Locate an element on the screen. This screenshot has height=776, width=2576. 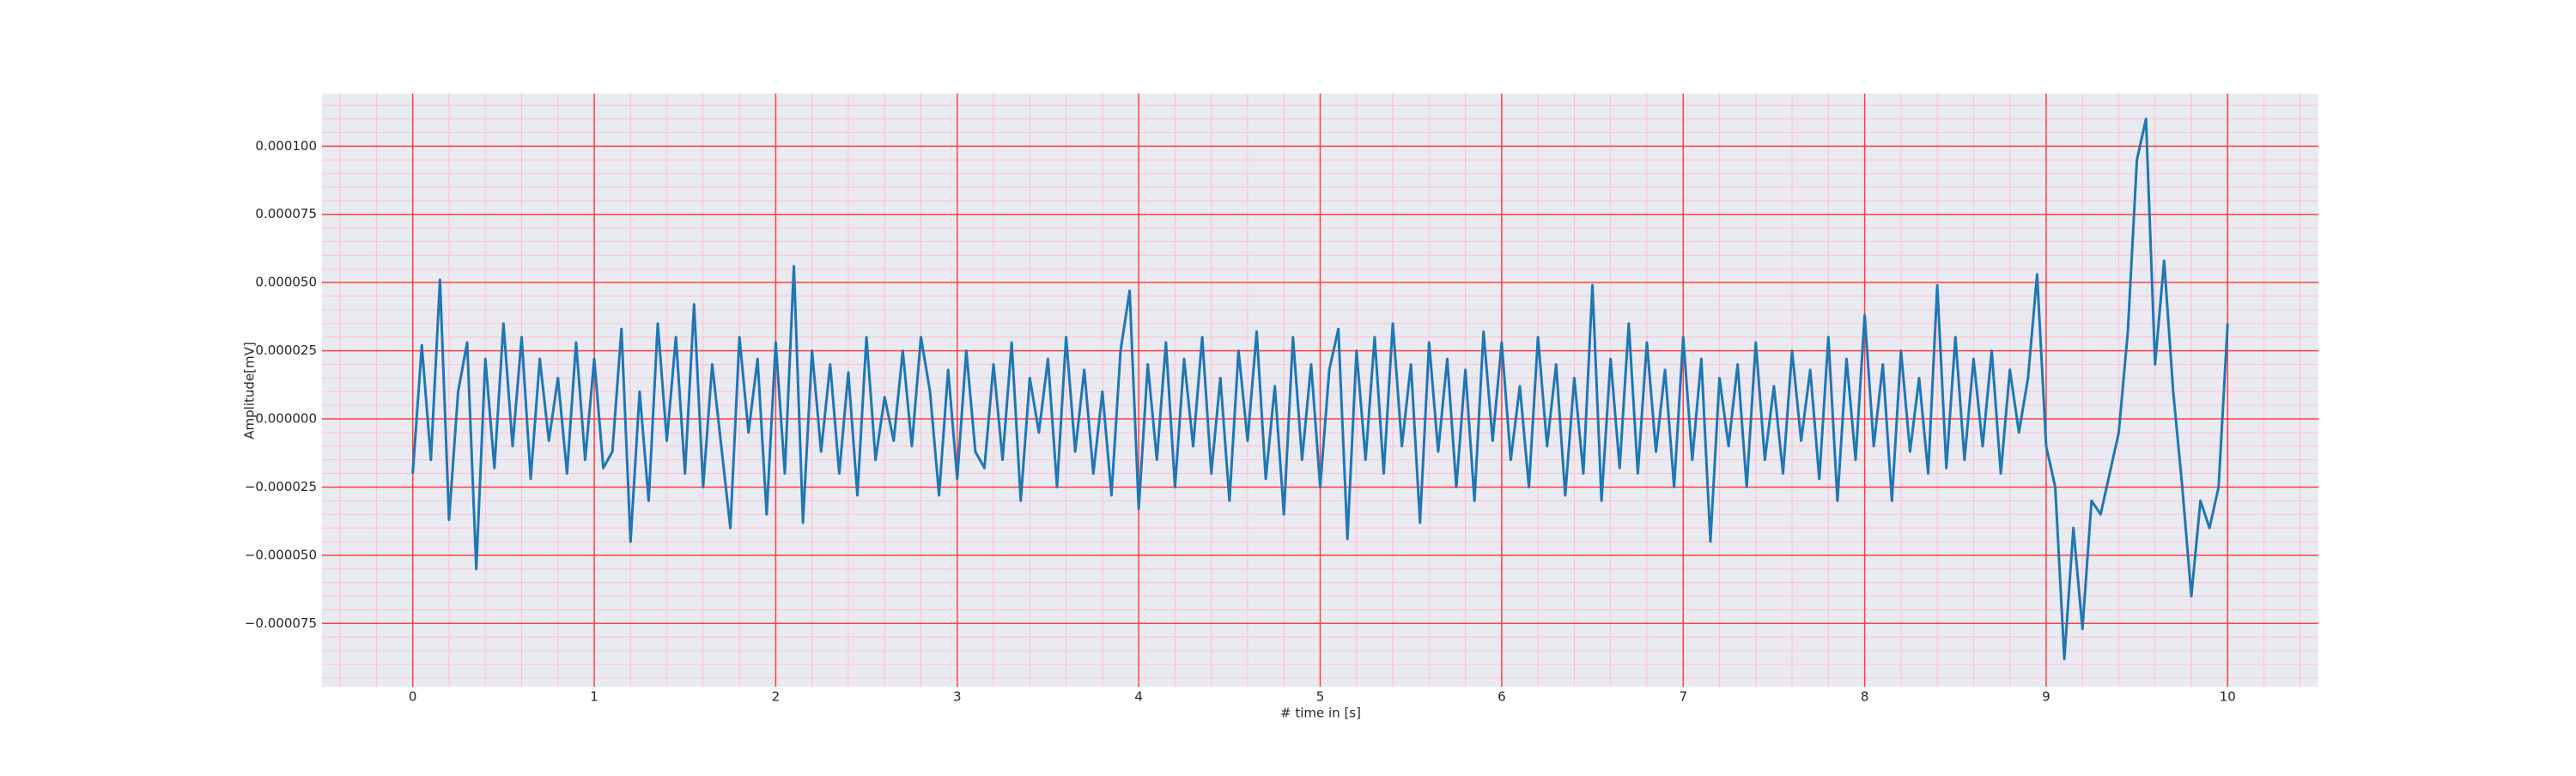
x-tick-label: 0 is located at coordinates (413, 697).